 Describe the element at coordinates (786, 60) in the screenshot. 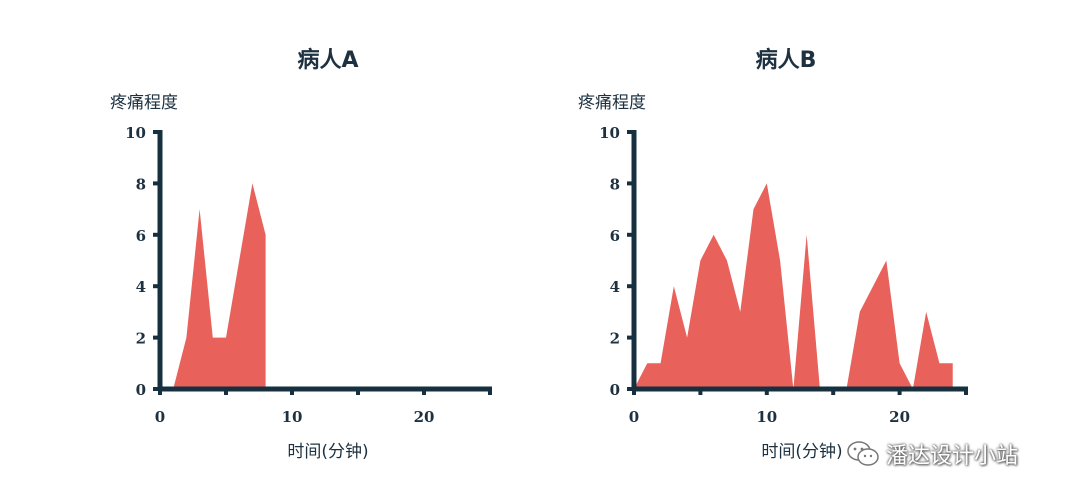

I see `chart-title: 病人B` at that location.